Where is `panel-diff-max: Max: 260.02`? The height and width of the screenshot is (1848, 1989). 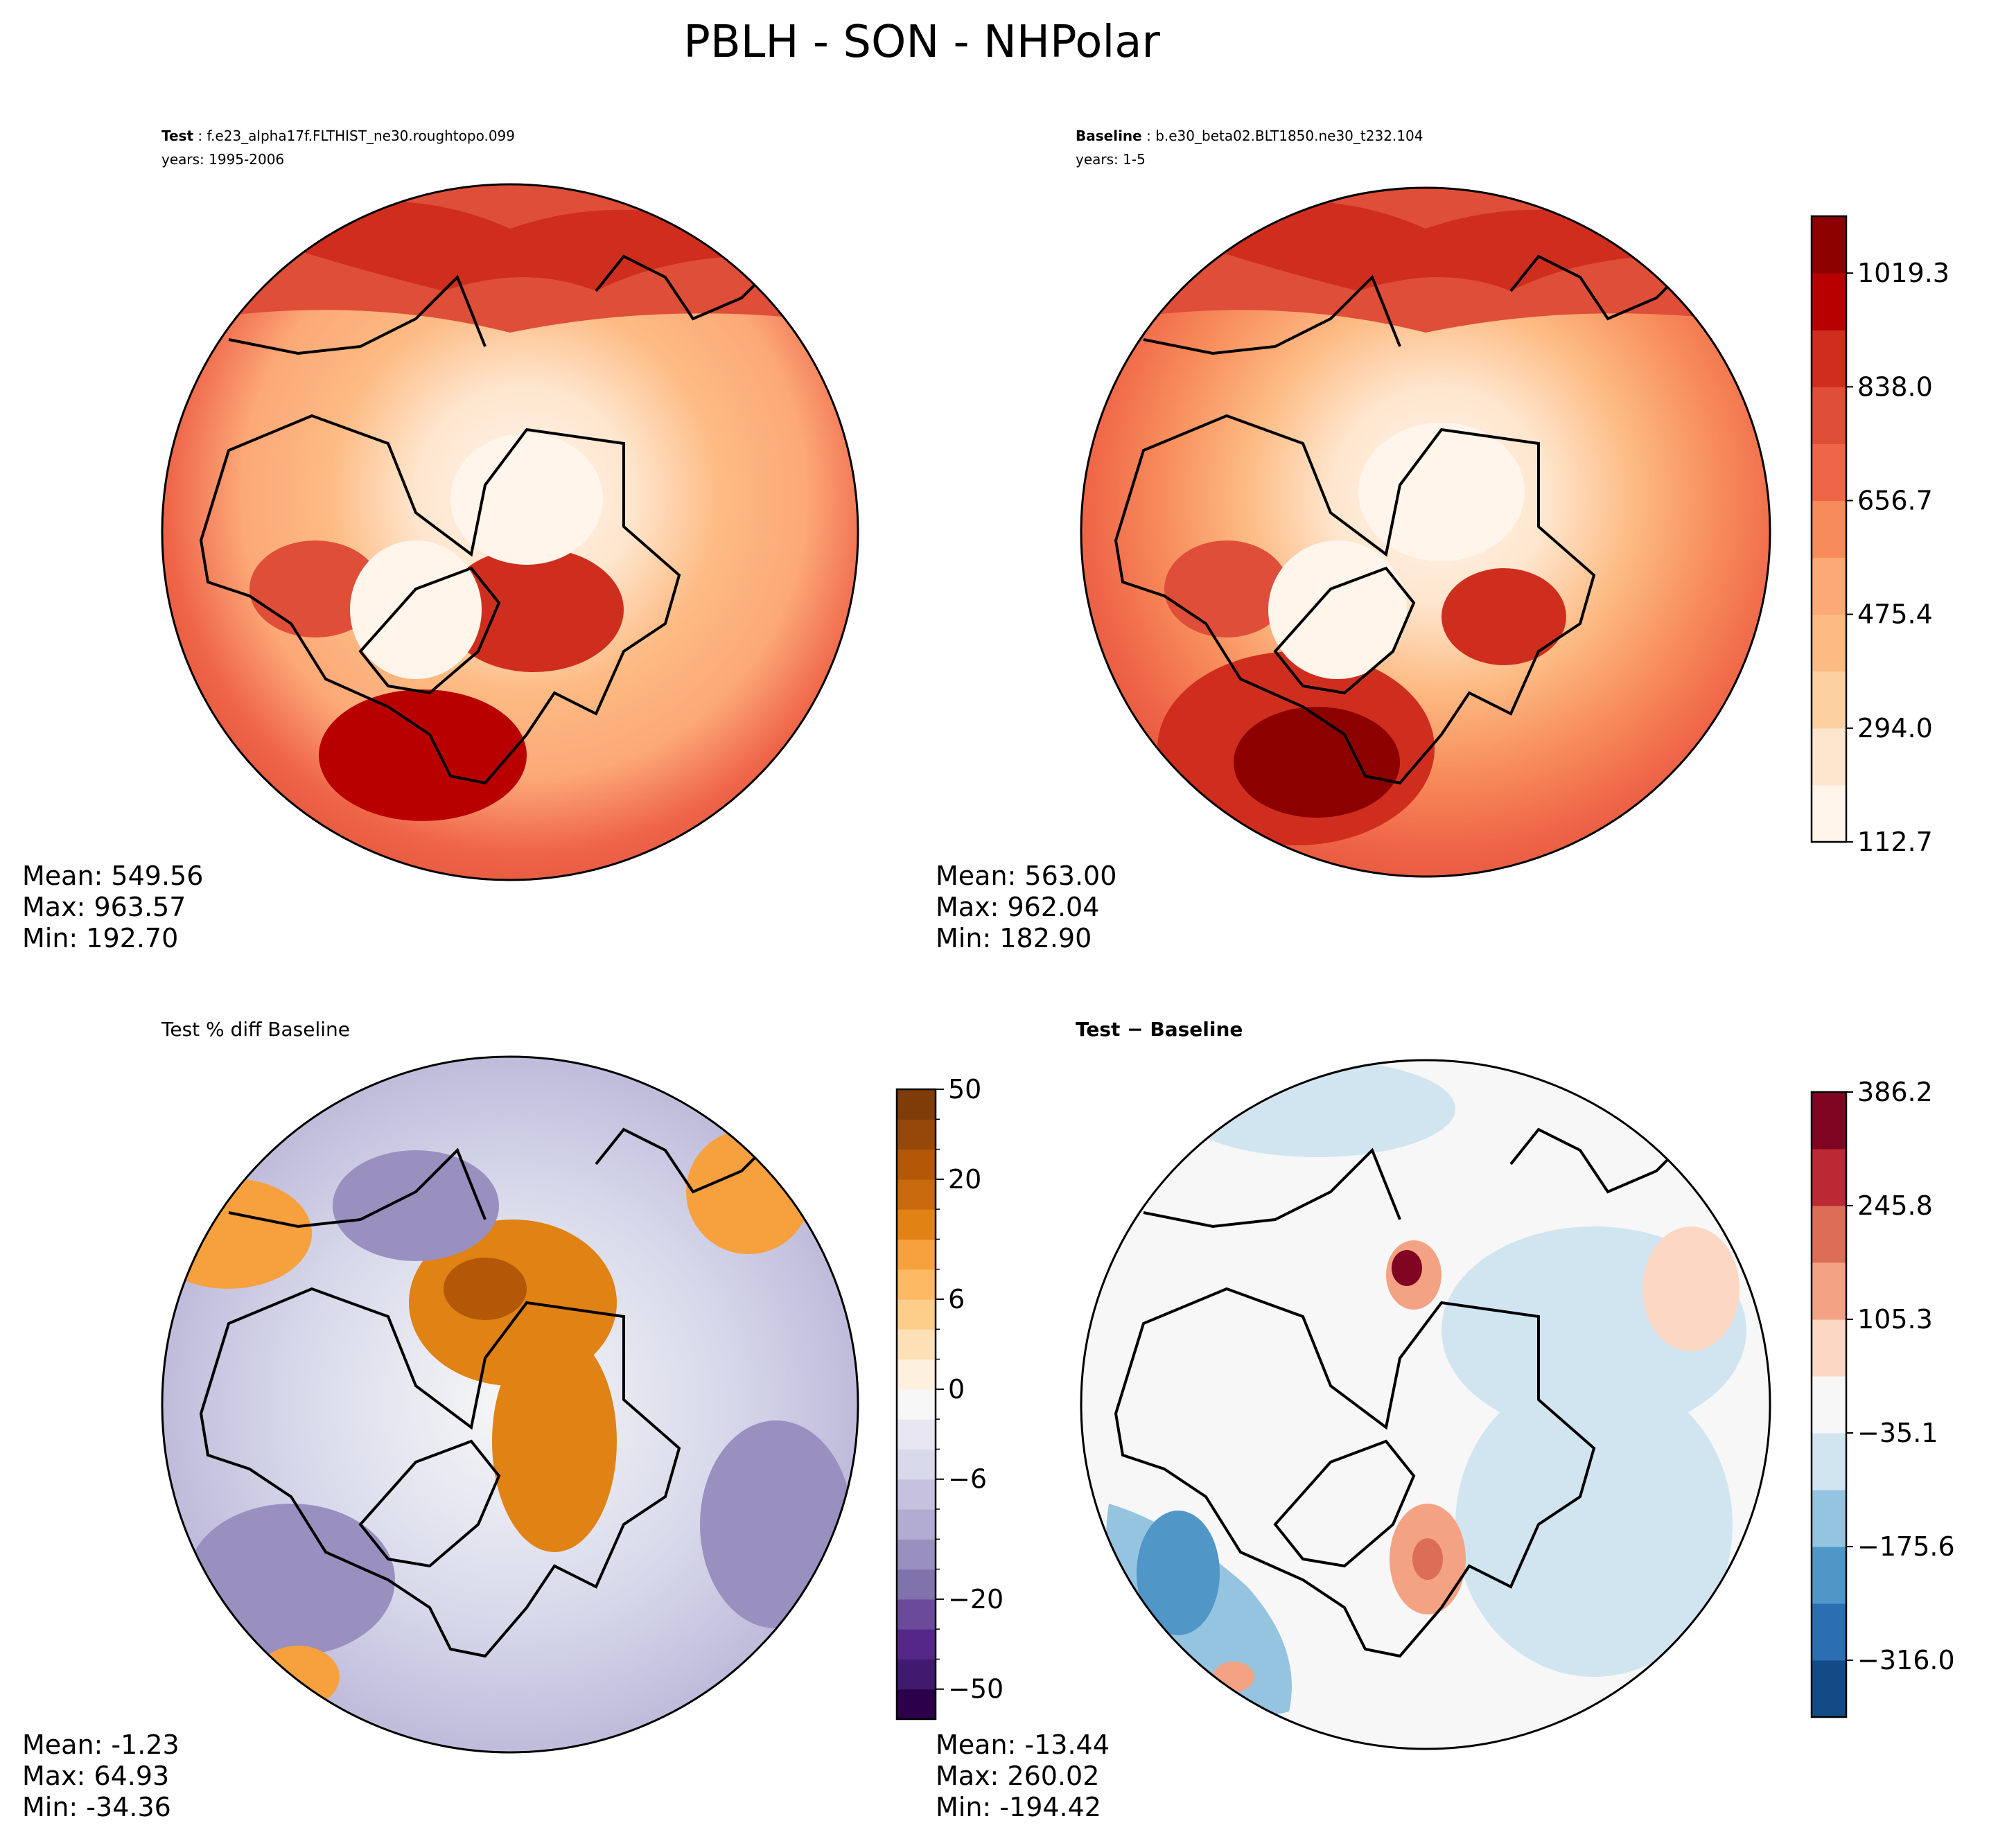
panel-diff-max: Max: 260.02 is located at coordinates (1017, 1776).